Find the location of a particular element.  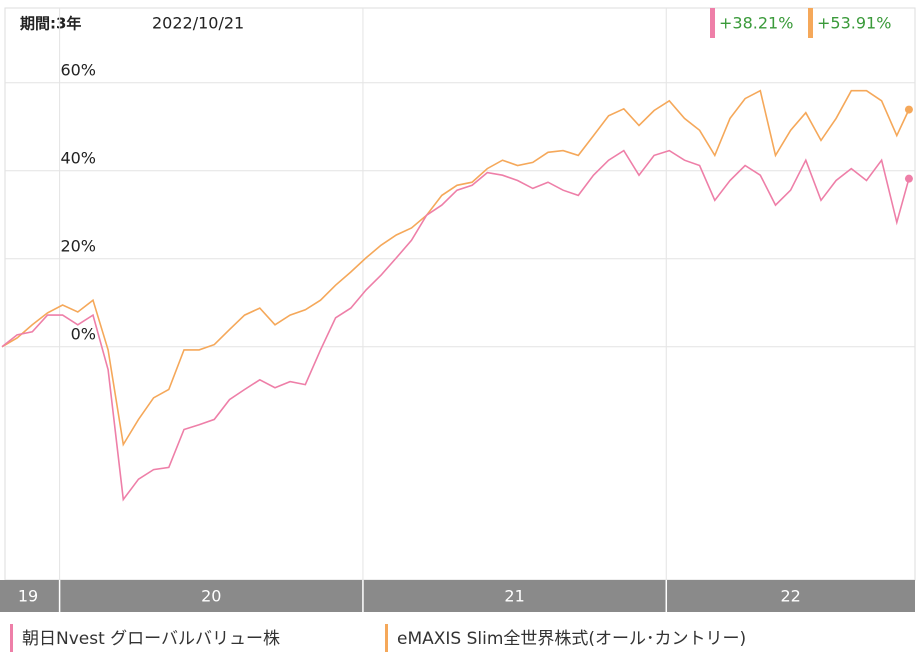

legend-label: eMAXIS Slim全世界株式(オール･カントリー) is located at coordinates (571, 639).